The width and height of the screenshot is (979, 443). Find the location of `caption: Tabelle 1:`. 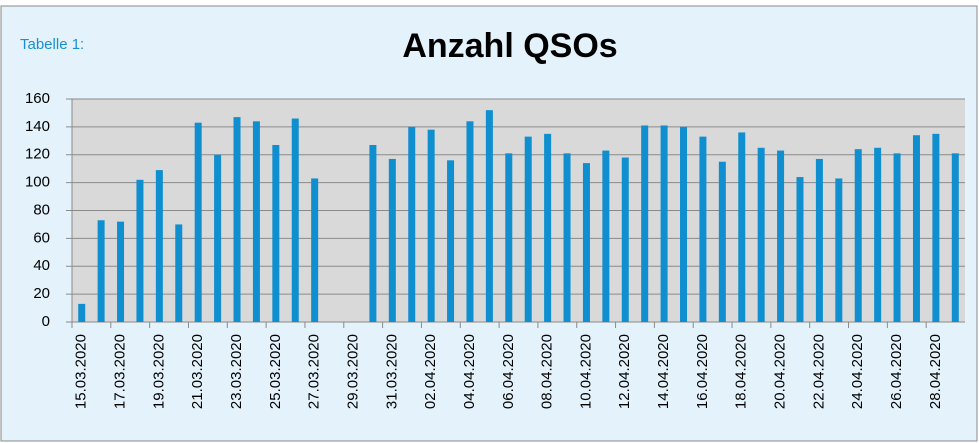

caption: Tabelle 1: is located at coordinates (52, 44).